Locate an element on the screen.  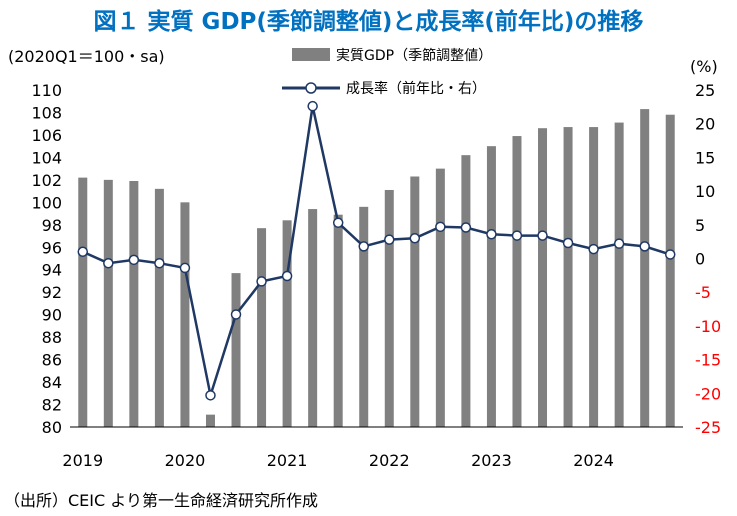
legend-line-marker is located at coordinates (311, 88).